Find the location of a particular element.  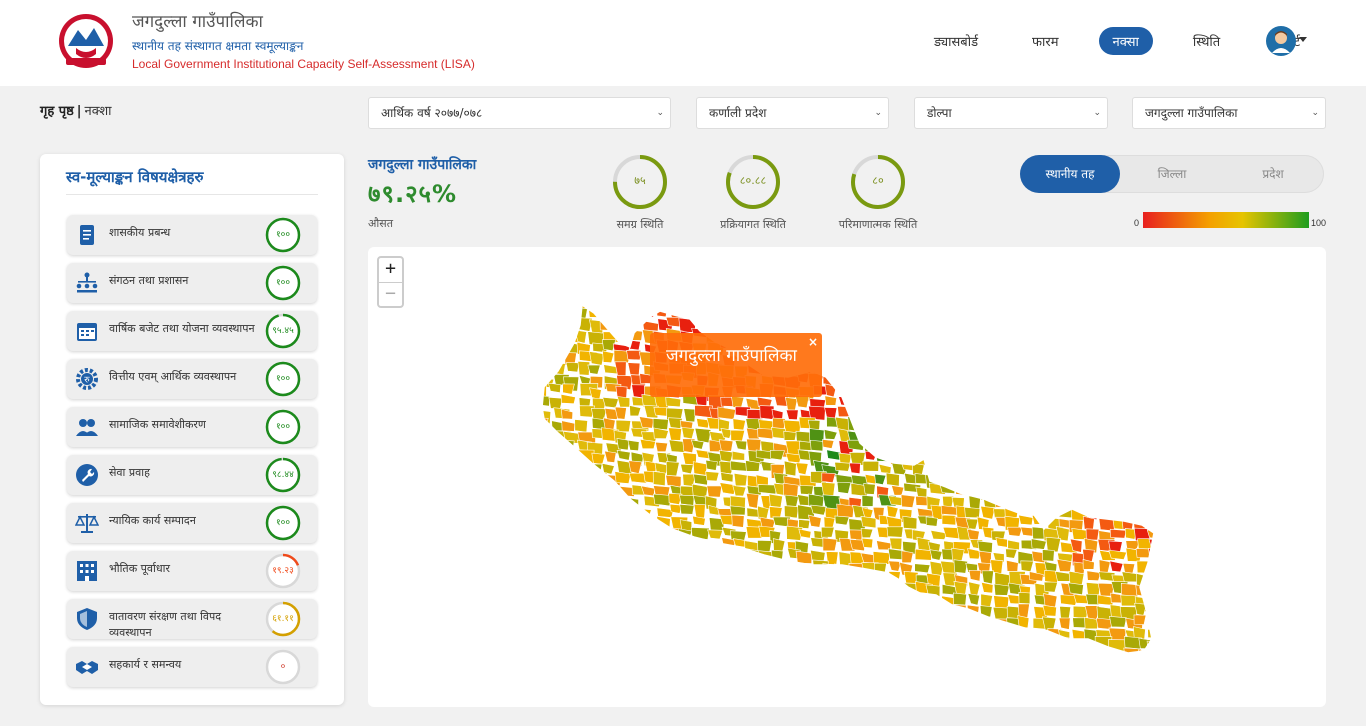

assessment-area-item: शासकीय प्रबन्ध १०० is located at coordinates (192, 235).